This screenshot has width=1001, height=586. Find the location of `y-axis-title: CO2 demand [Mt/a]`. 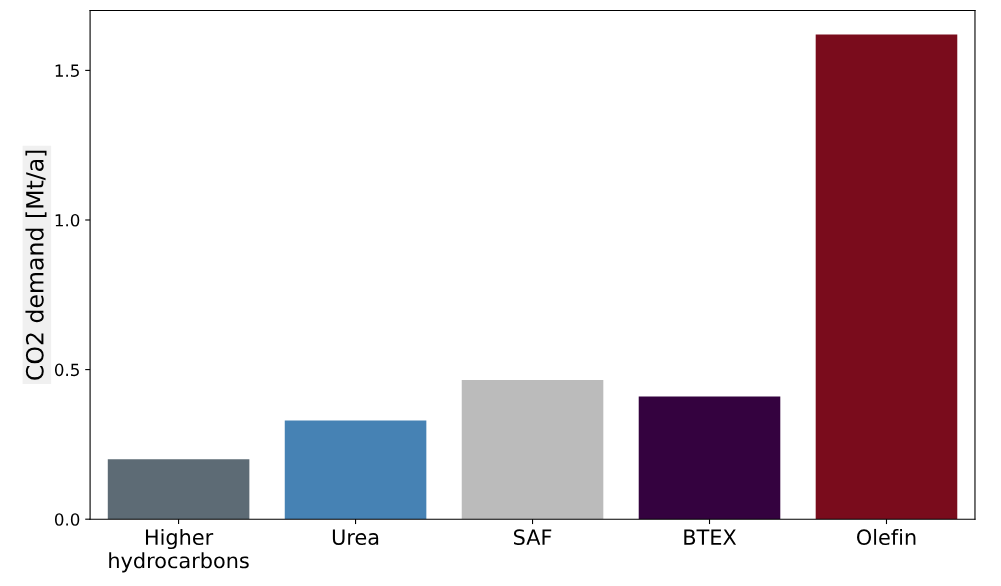

y-axis-title: CO2 demand [Mt/a] is located at coordinates (36, 265).